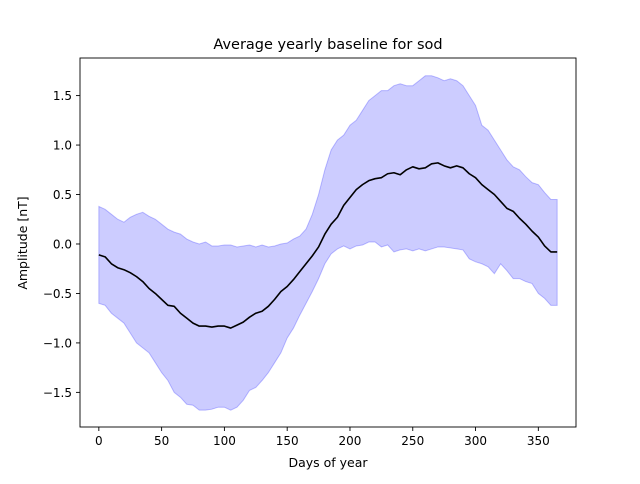  Describe the element at coordinates (538, 441) in the screenshot. I see `x-tick-label: 350` at that location.